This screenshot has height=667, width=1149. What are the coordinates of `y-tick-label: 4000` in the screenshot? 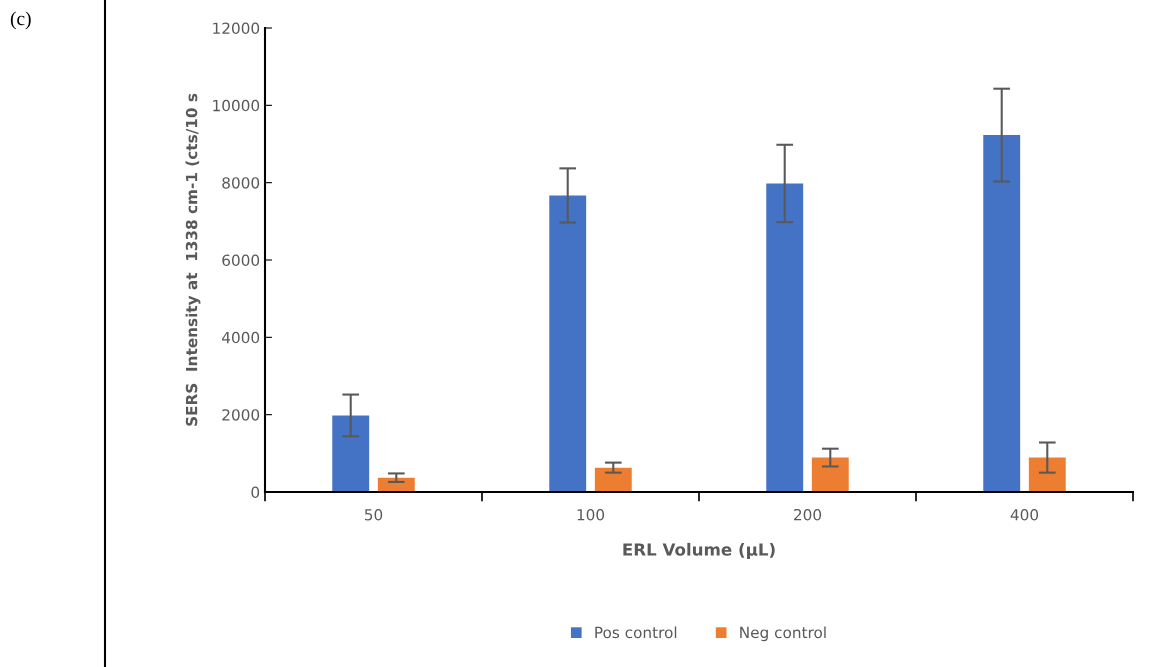 It's located at (241, 337).